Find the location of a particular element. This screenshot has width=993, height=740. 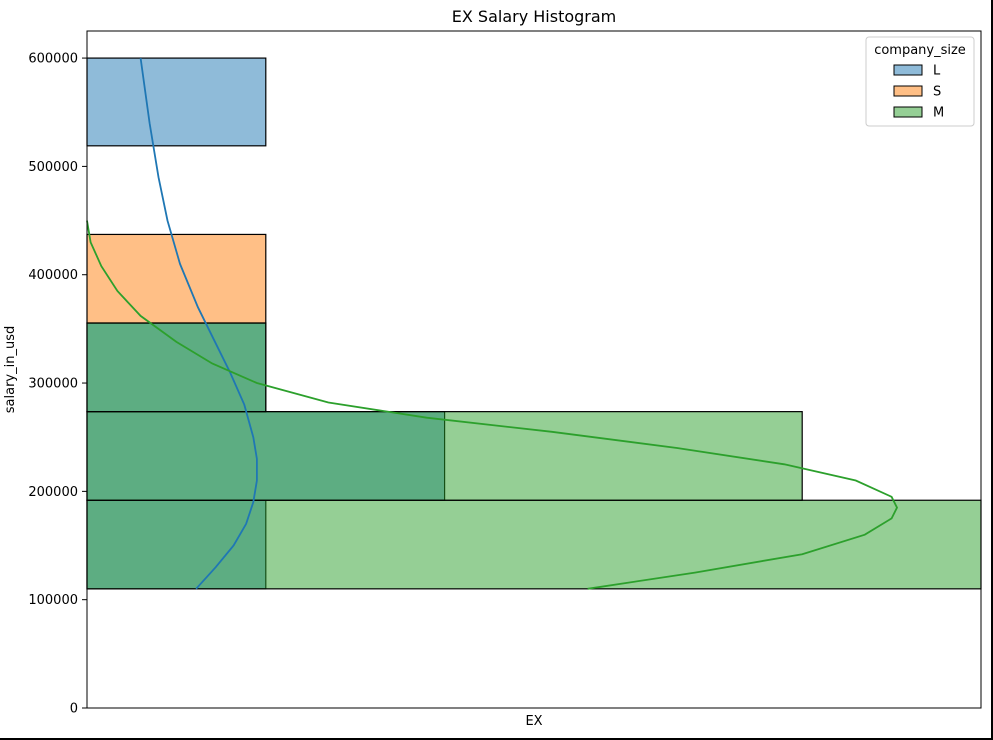

chart-title: EX Salary Histogram is located at coordinates (534, 16).